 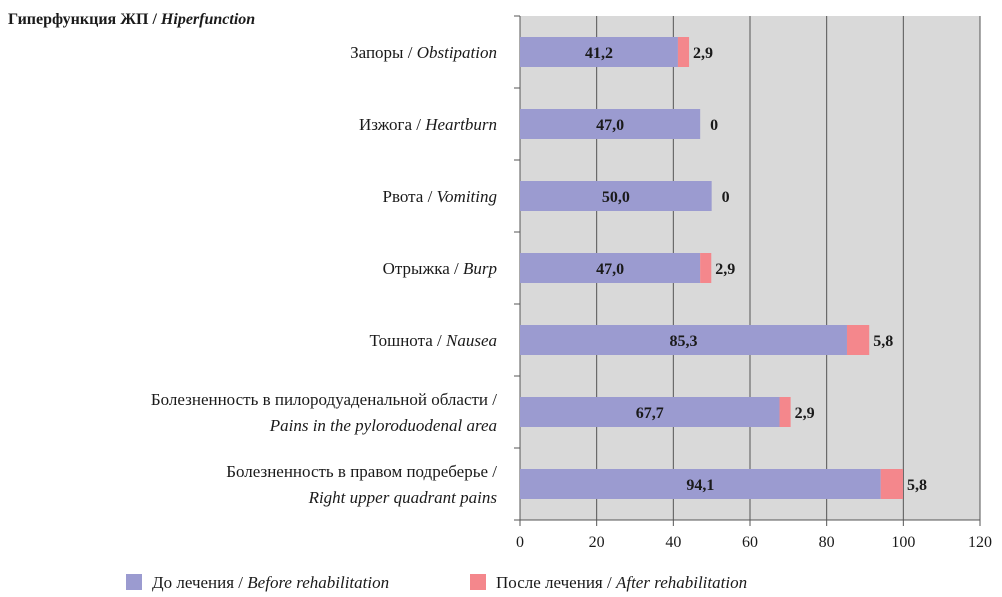 I want to click on x-tick-label: 40, so click(x=673, y=542).